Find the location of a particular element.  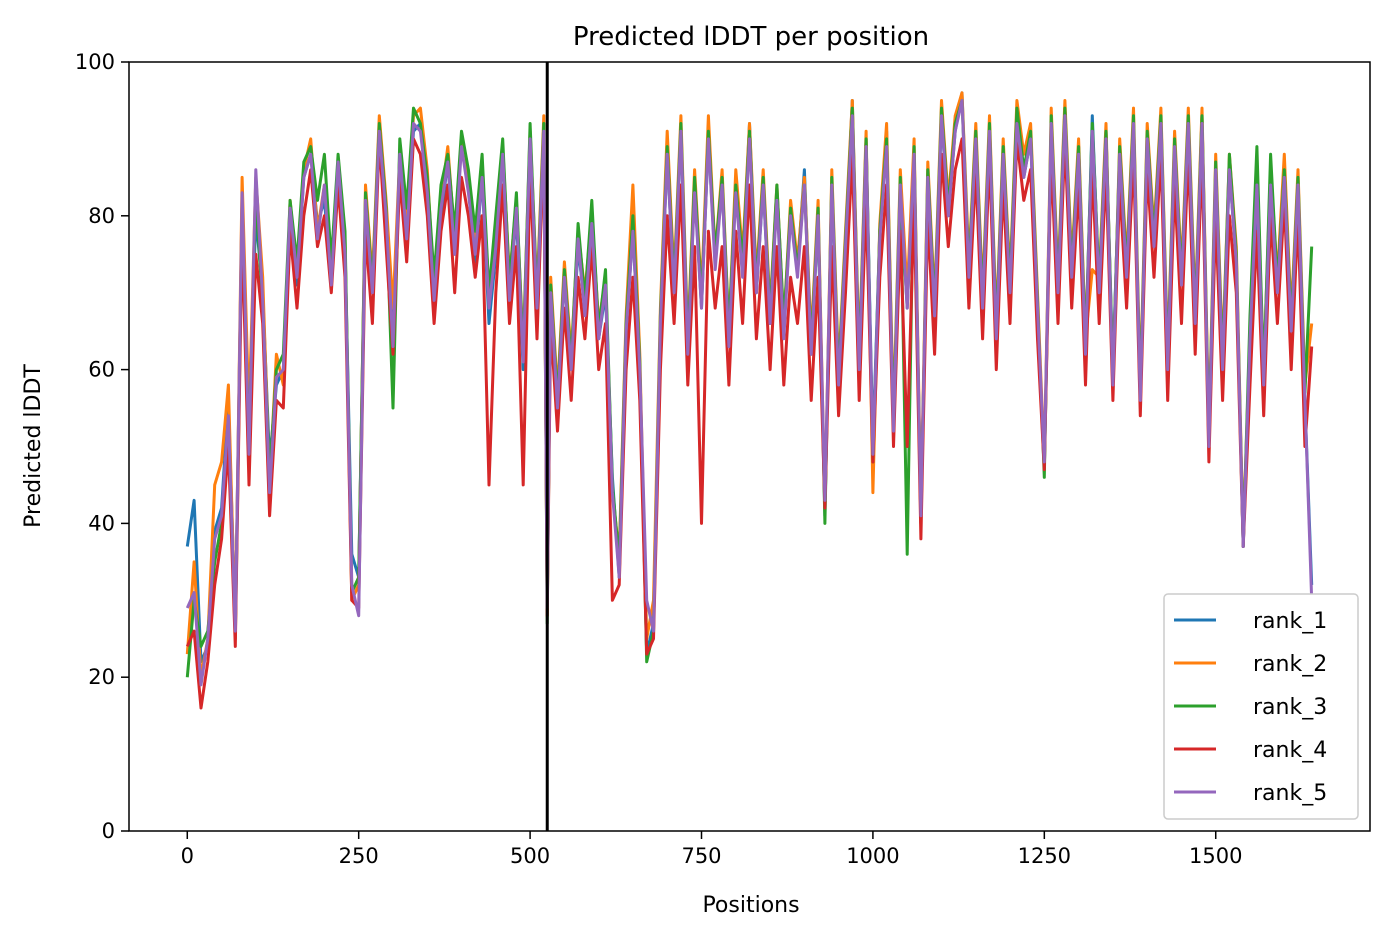

x-tick-label: 1500 is located at coordinates (1215, 856).